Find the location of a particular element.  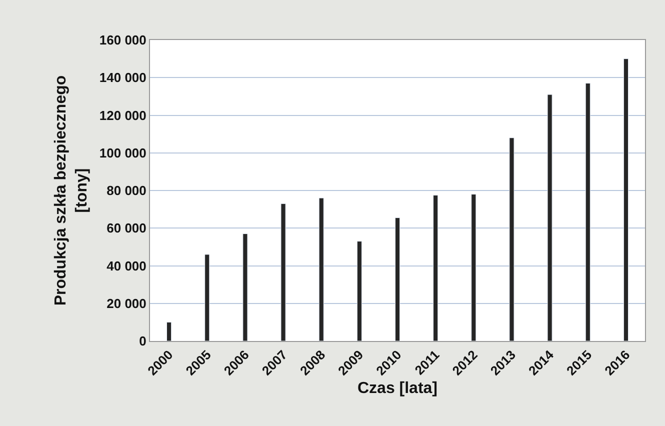

y-tick-label: 120 000 is located at coordinates (122, 115).